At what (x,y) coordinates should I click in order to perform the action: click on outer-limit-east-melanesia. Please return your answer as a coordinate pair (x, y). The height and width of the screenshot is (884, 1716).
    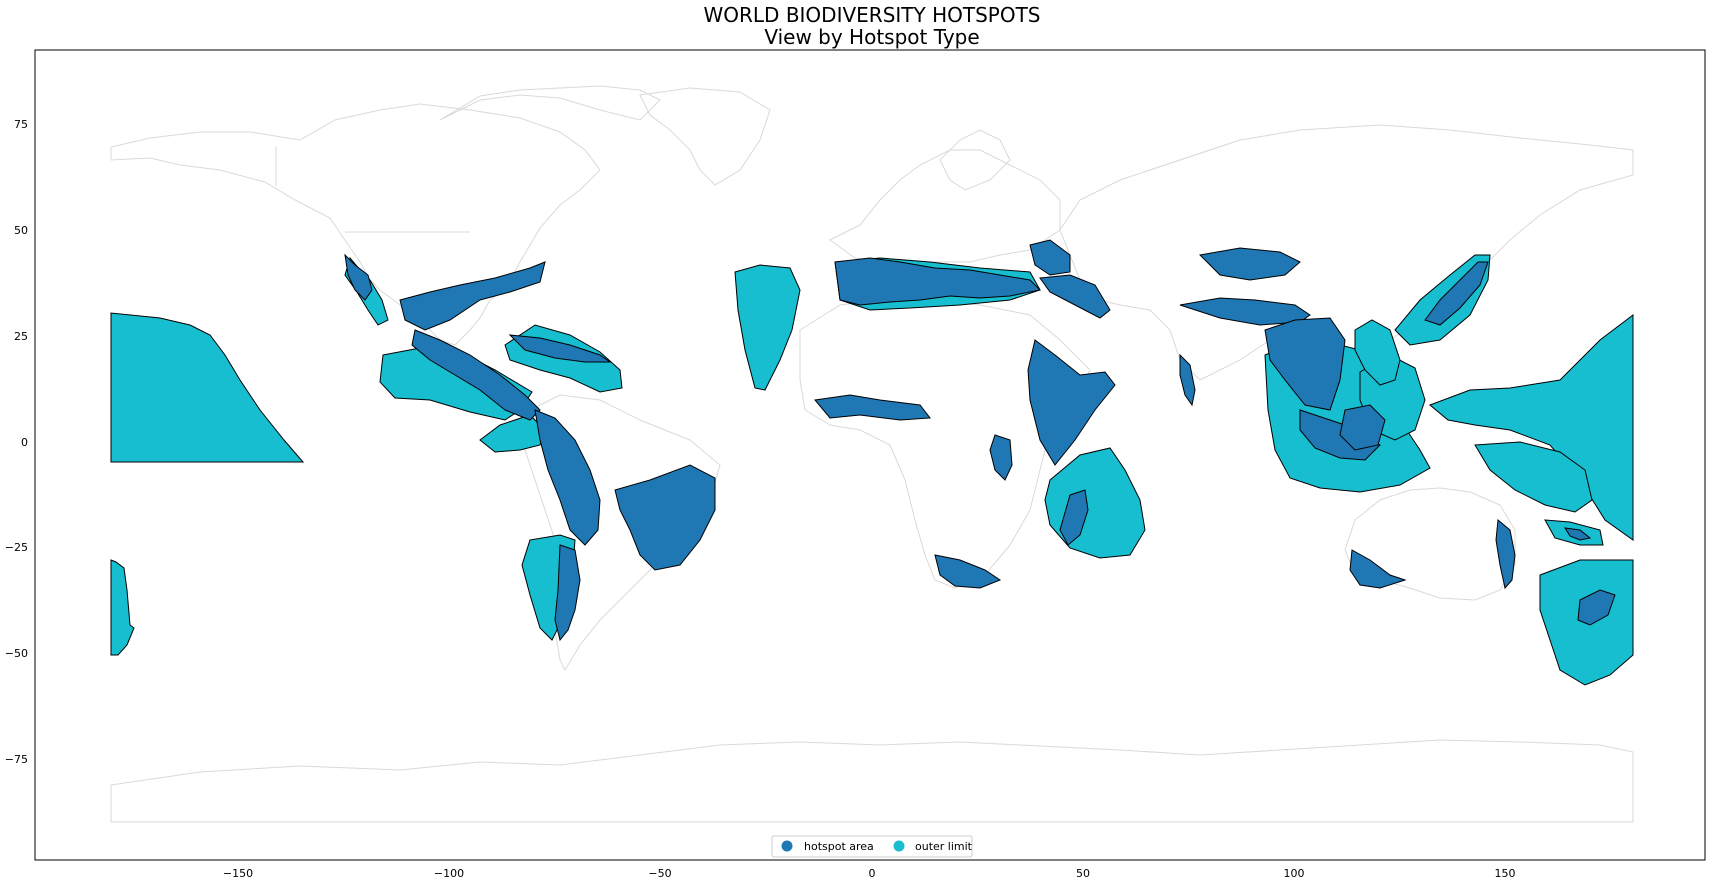
    Looking at the image, I should click on (1533, 477).